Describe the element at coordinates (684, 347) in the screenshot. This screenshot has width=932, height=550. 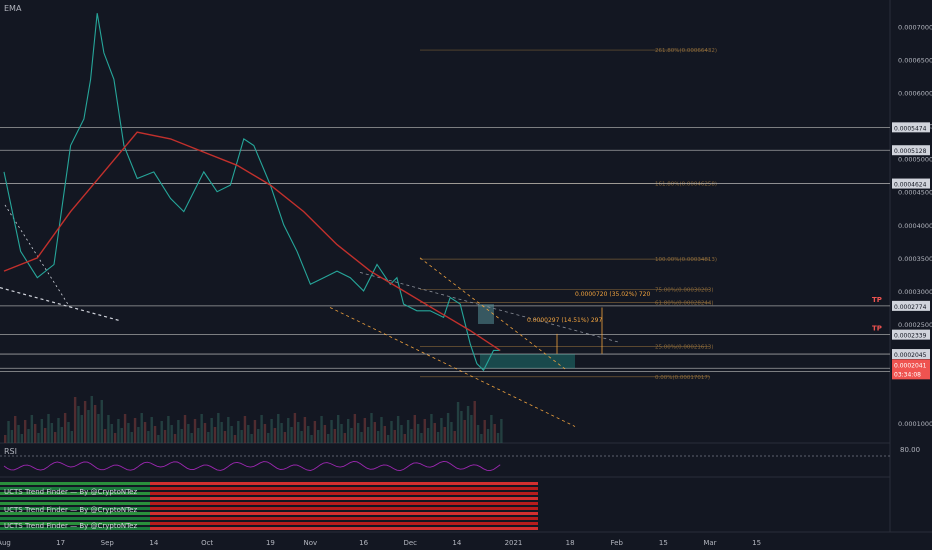
I see `fib-level-label: 25.00%(0.00021613)` at that location.